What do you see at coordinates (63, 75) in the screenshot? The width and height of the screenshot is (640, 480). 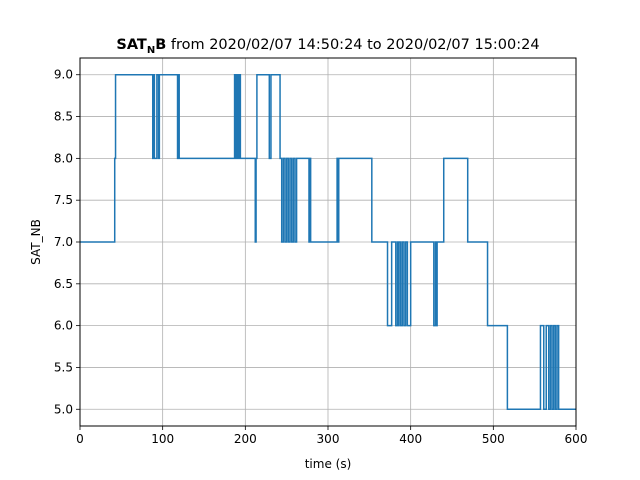 I see `y-tick-label: 9.0` at bounding box center [63, 75].